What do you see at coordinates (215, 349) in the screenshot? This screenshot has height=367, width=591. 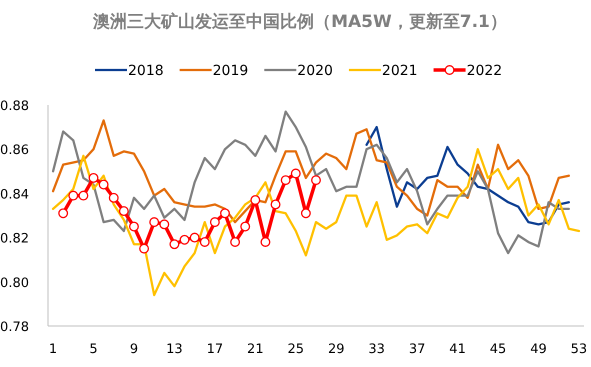 I see `x-tick-label: 17` at bounding box center [215, 349].